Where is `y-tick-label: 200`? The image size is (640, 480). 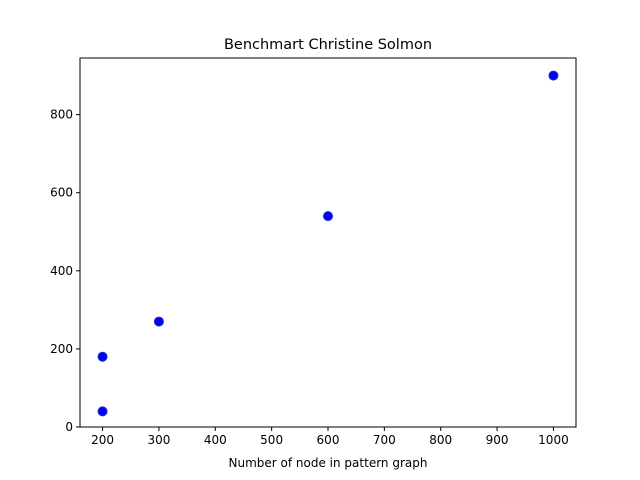
y-tick-label: 200 is located at coordinates (61, 349).